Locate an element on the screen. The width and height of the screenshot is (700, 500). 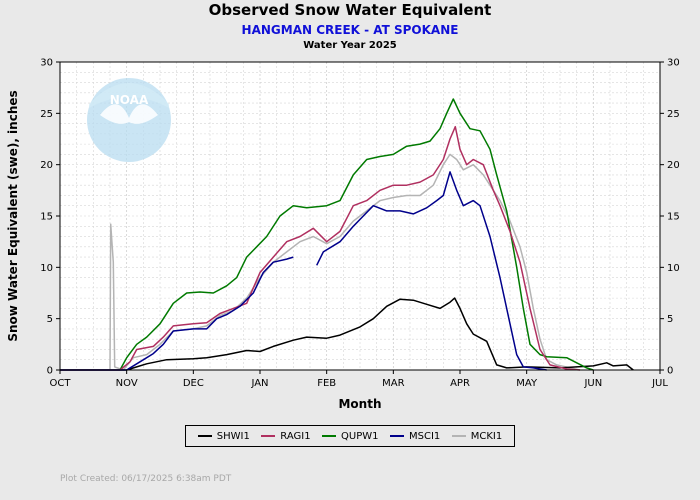
legend-item-msci1: MSCI1 is located at coordinates (415, 436).